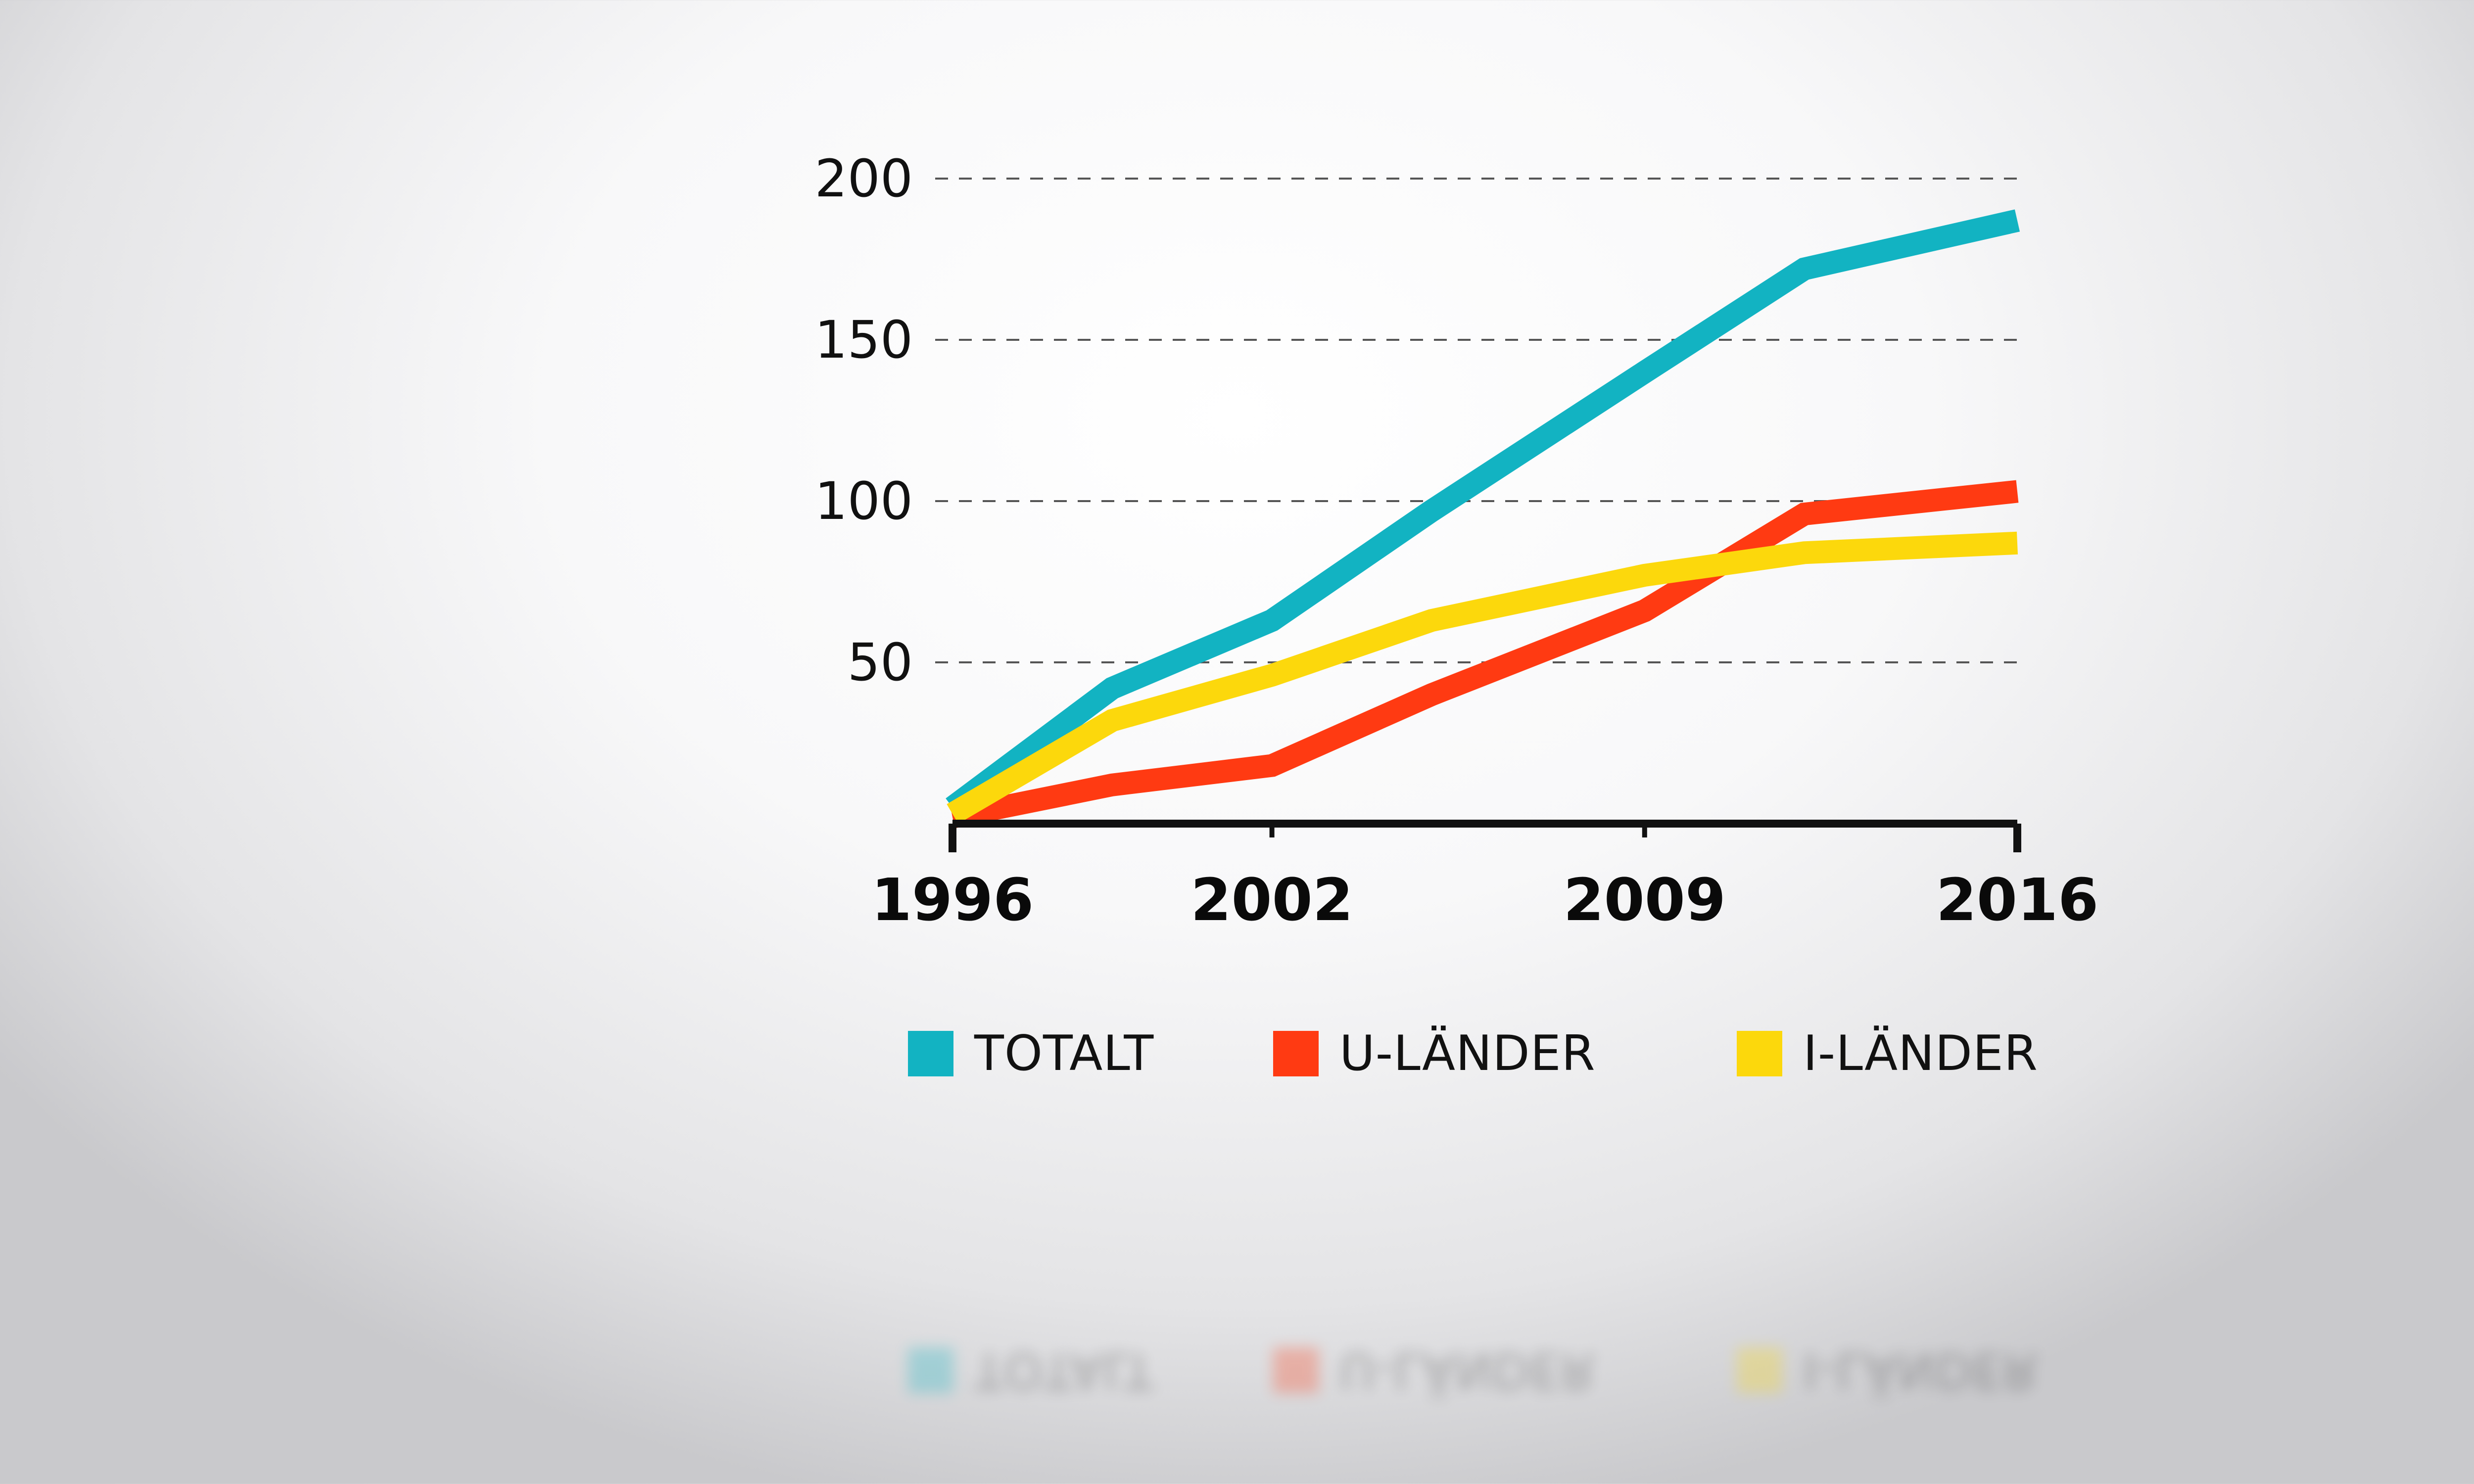 The height and width of the screenshot is (1484, 2474). I want to click on reflected-legend-item-1: TOTALT, so click(1031, 1370).